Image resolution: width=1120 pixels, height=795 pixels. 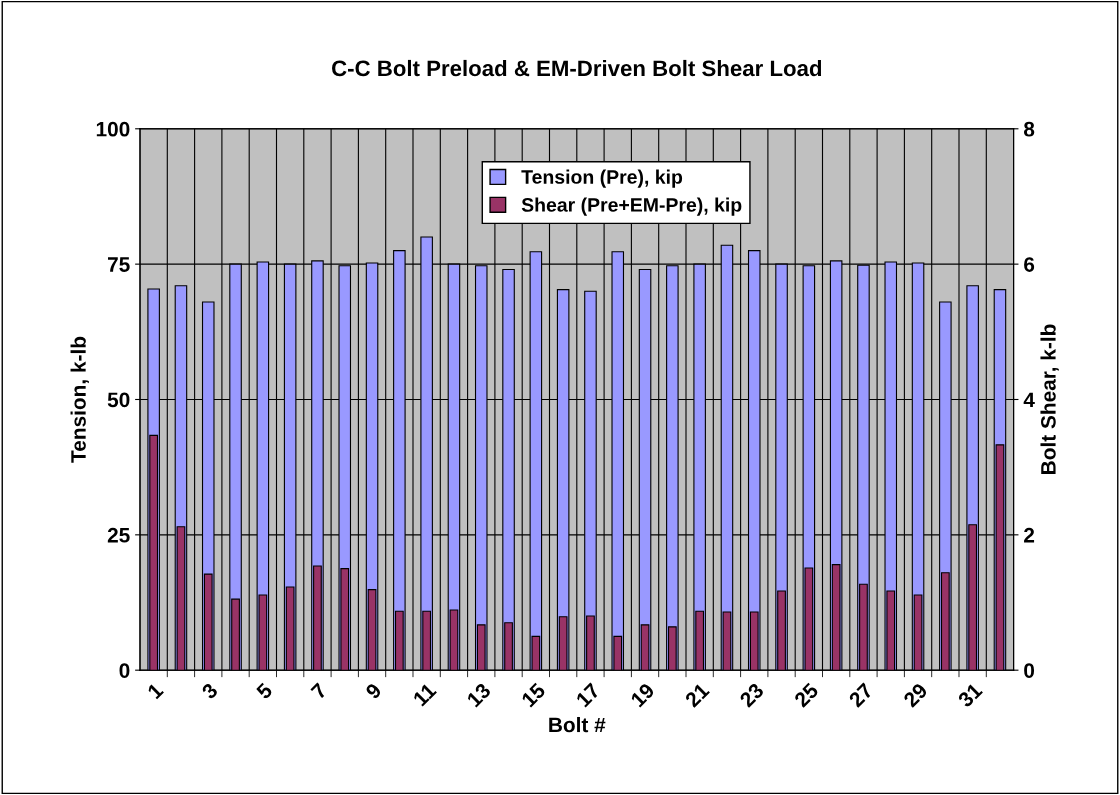 I want to click on x-axis-title: Bolt #, so click(x=577, y=724).